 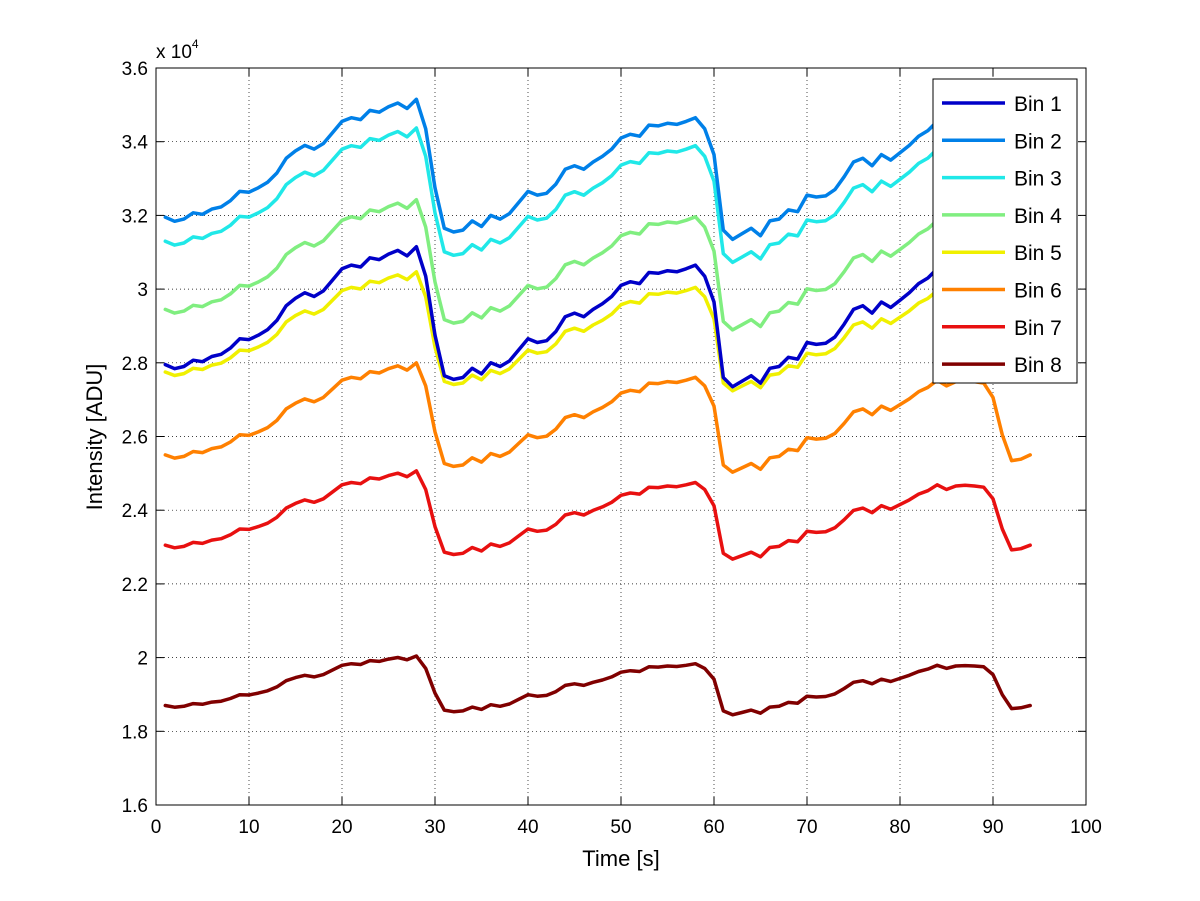 What do you see at coordinates (341, 827) in the screenshot?
I see `x-tick-label: 20` at bounding box center [341, 827].